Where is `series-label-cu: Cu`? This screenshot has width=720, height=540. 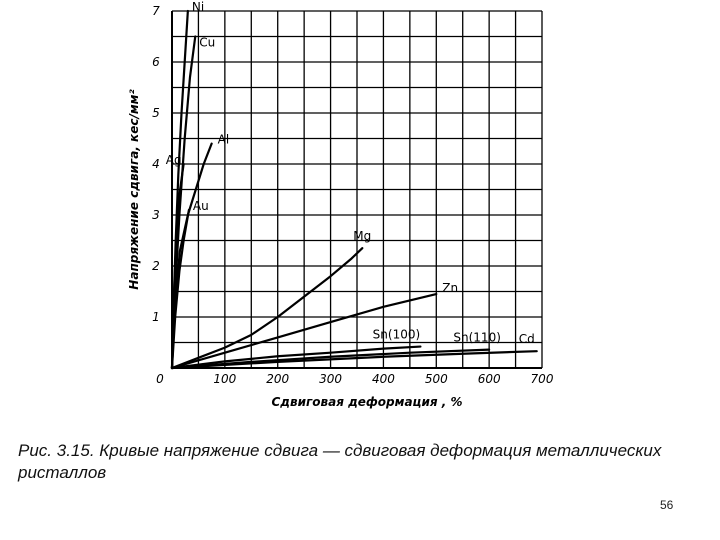
series-label-cu: Cu is located at coordinates (207, 43).